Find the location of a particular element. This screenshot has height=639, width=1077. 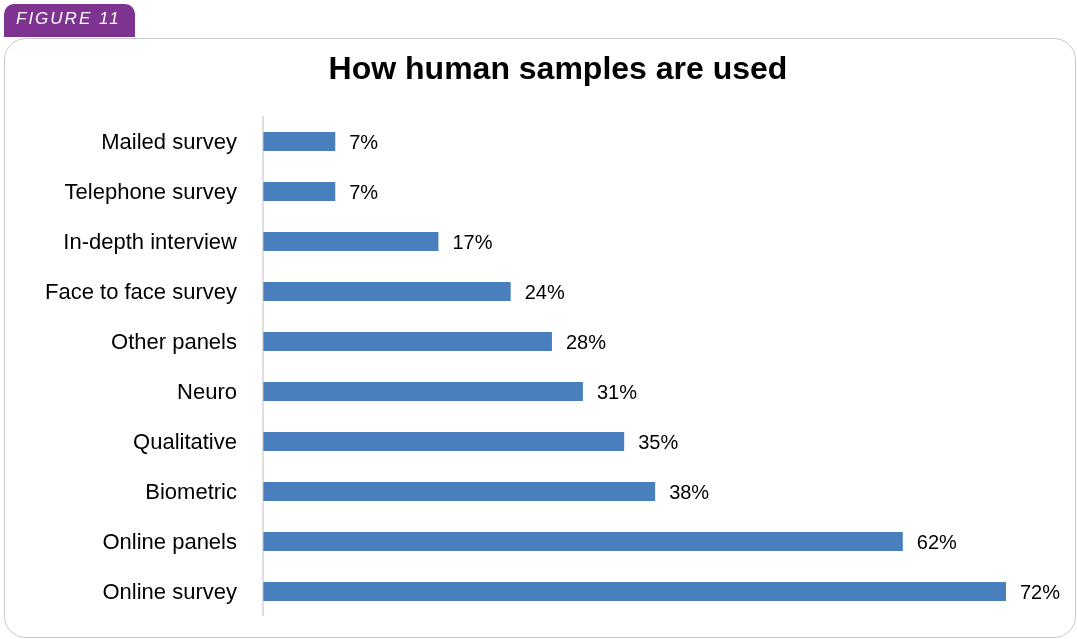

y-tick-label: Mailed survey is located at coordinates (169, 141).